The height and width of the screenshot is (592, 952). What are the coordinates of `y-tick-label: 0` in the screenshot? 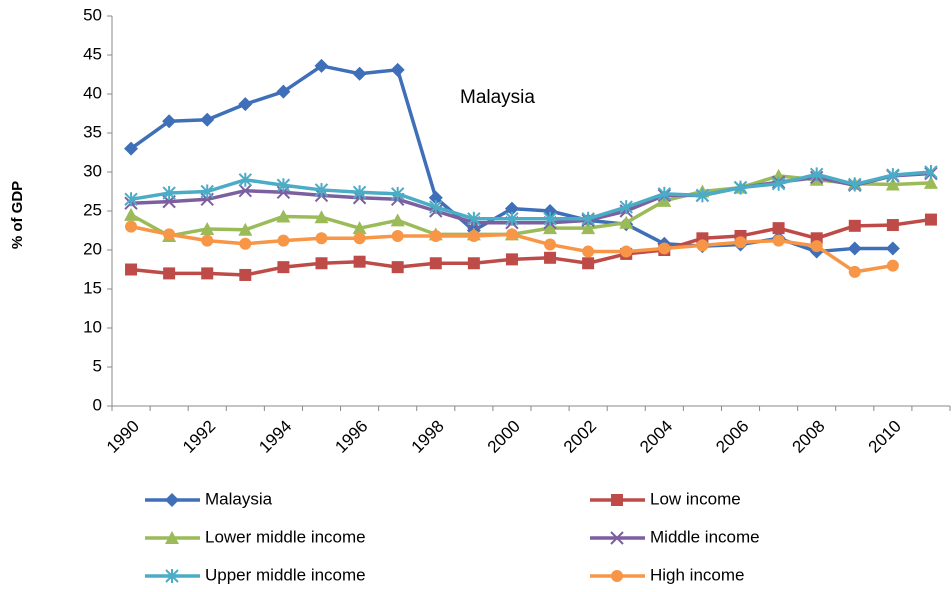 It's located at (97, 404).